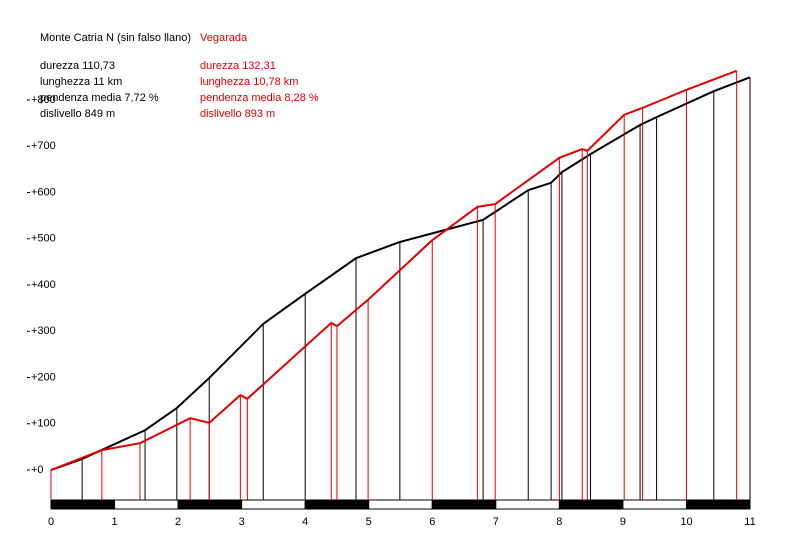 The width and height of the screenshot is (800, 560). What do you see at coordinates (178, 522) in the screenshot?
I see `x-tick-label: 2` at bounding box center [178, 522].